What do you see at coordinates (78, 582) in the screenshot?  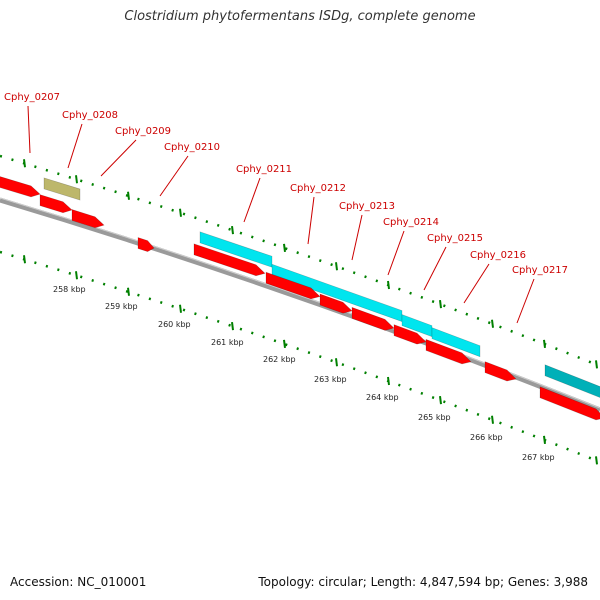 I see `accession-text: Accession: NC_010001` at bounding box center [78, 582].